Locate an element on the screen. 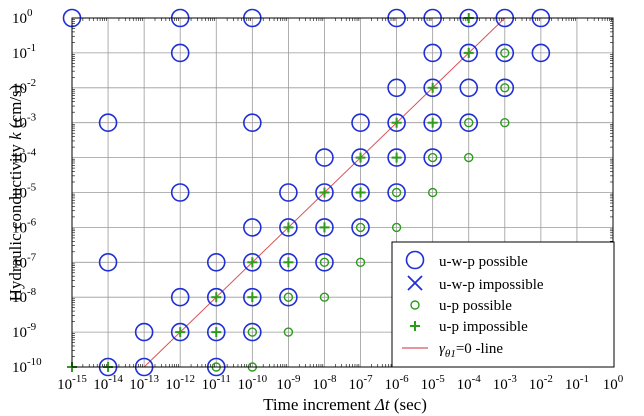  x-tick-exponent: -10 is located at coordinates (259, 379).